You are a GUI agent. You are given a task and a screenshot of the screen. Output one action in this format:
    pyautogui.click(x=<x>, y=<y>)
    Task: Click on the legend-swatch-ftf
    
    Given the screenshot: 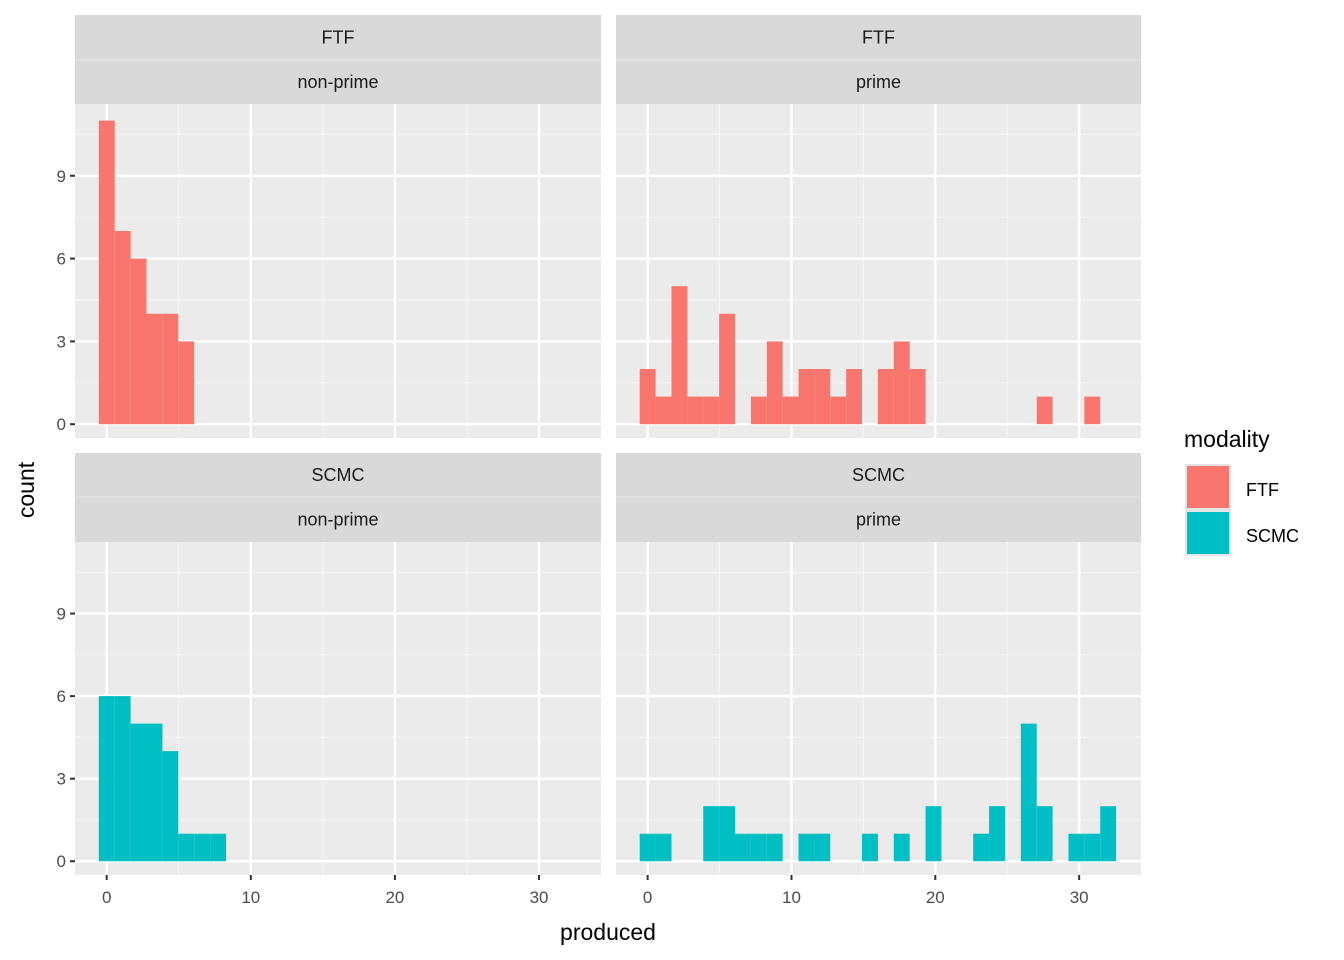 What is the action you would take?
    pyautogui.click(x=1208, y=487)
    